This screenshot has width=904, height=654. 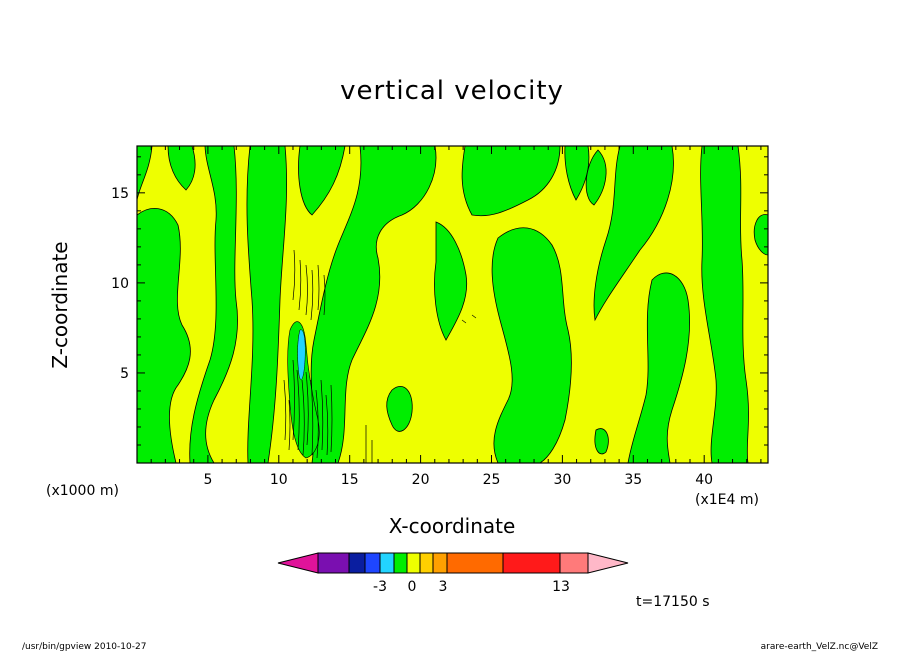 What do you see at coordinates (673, 602) in the screenshot?
I see `time-stamp: t=17150 s` at bounding box center [673, 602].